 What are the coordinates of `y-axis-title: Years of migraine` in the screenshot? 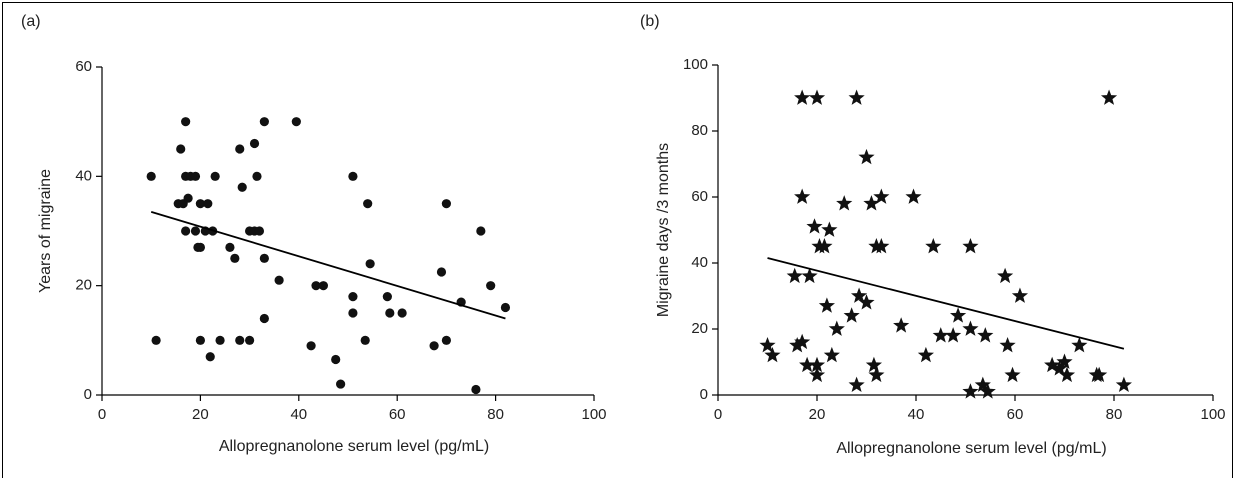 It's located at (45, 231).